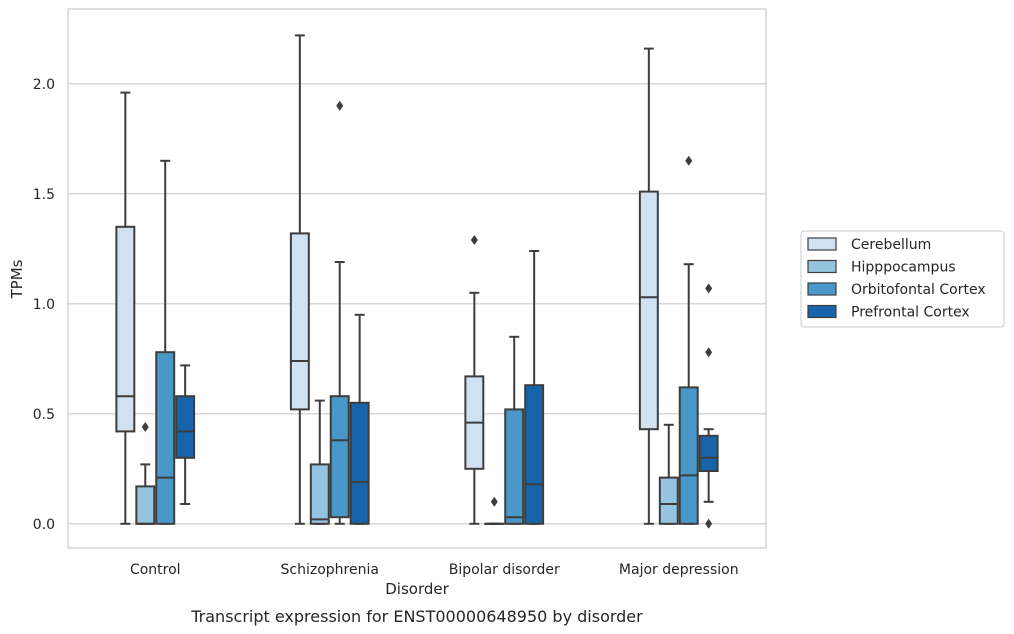 The height and width of the screenshot is (634, 1014). Describe the element at coordinates (417, 589) in the screenshot. I see `x-axis-label: Disorder` at that location.